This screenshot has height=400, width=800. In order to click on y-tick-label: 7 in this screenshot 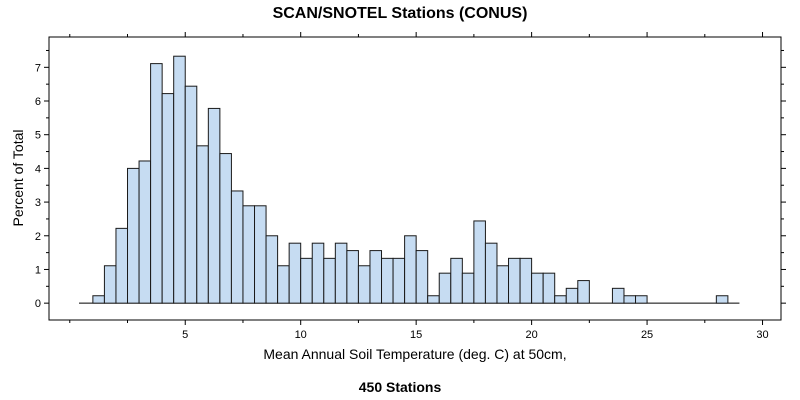, I will do `click(38, 68)`.